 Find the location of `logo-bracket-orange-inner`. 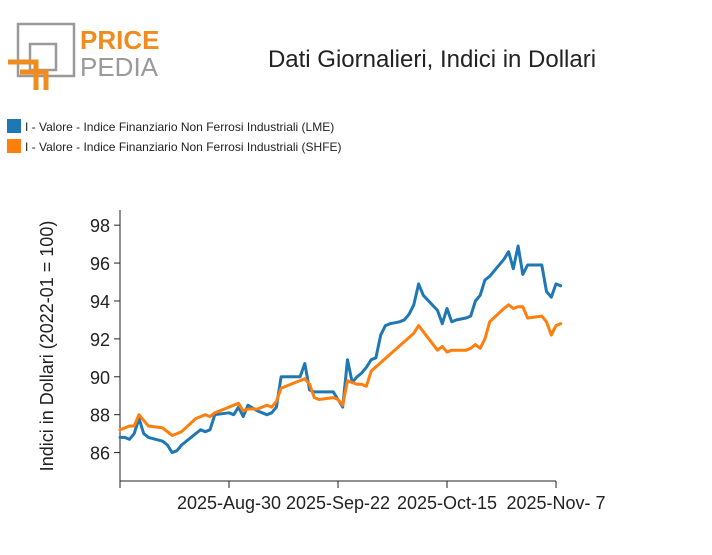

logo-bracket-orange-inner is located at coordinates (34, 79).